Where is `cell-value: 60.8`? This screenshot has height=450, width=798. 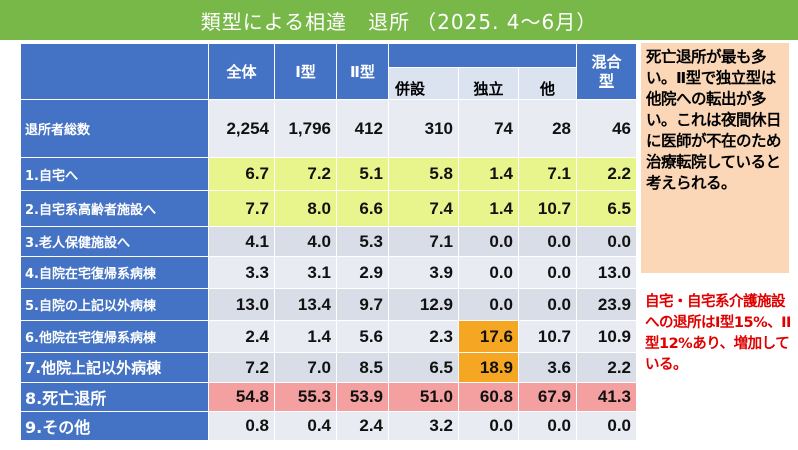
cell-value: 60.8 is located at coordinates (488, 397).